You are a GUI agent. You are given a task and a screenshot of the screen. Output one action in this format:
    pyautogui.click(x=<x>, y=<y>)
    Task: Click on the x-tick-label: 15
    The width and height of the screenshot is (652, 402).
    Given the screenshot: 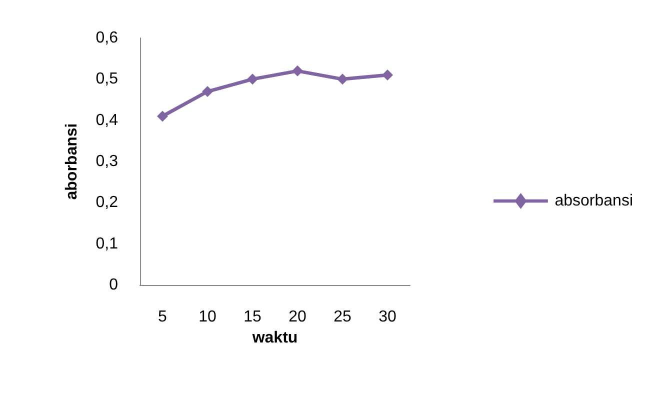 What is the action you would take?
    pyautogui.click(x=253, y=317)
    